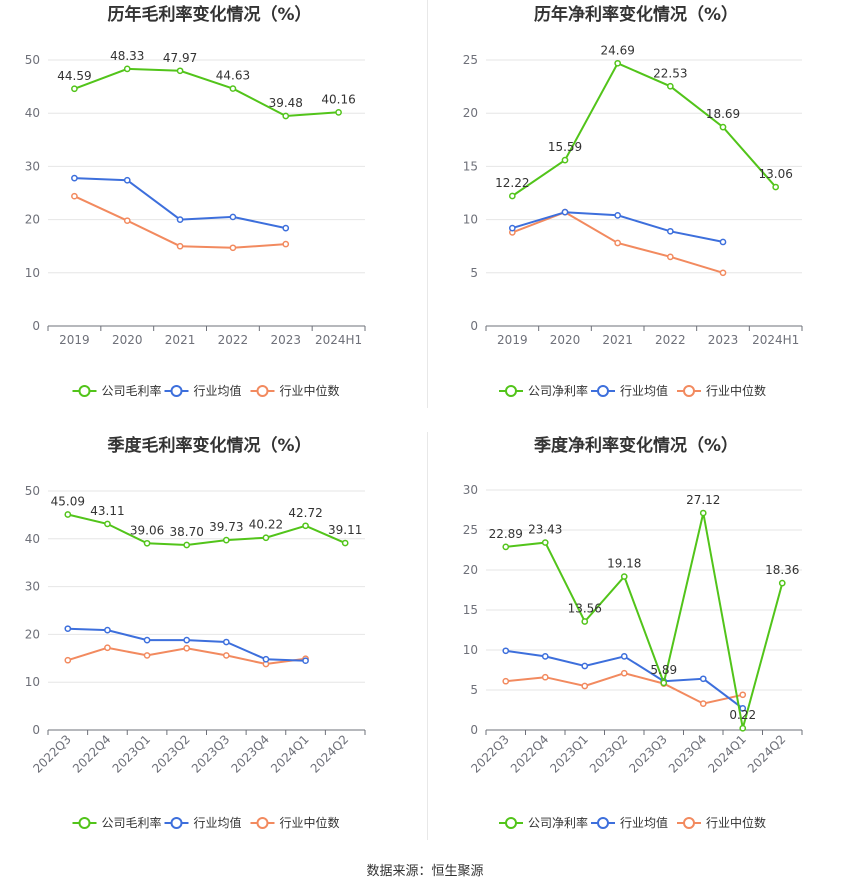  Describe the element at coordinates (767, 754) in the screenshot. I see `x-tick-label: 2024Q2` at that location.